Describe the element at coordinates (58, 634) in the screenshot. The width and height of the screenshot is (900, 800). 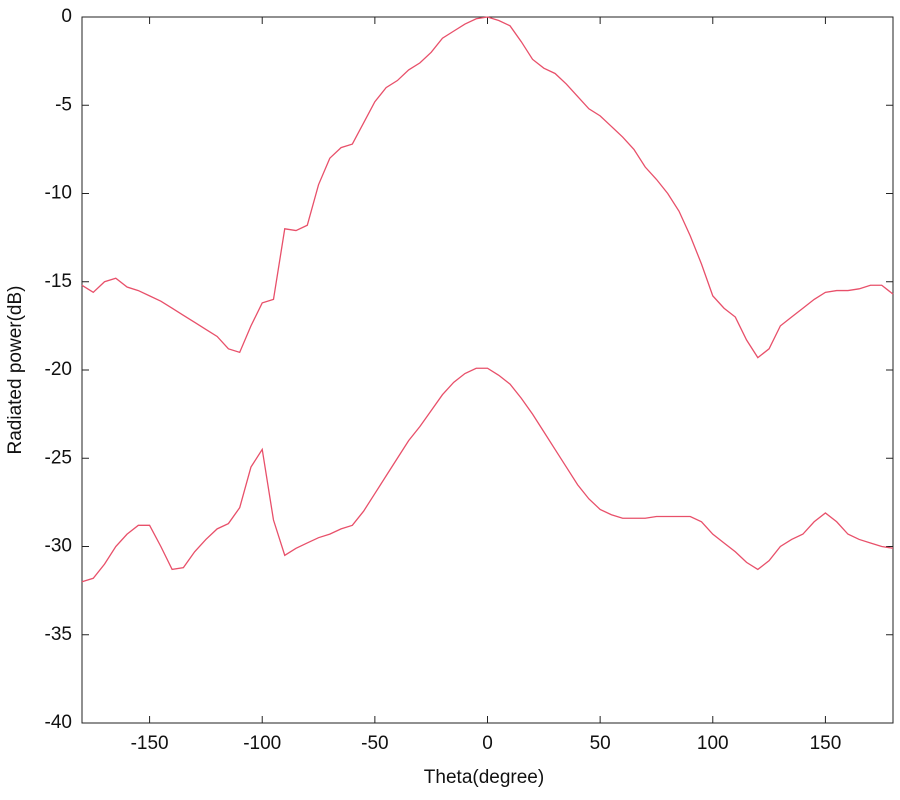
I see `y-tick-label: -35` at that location.